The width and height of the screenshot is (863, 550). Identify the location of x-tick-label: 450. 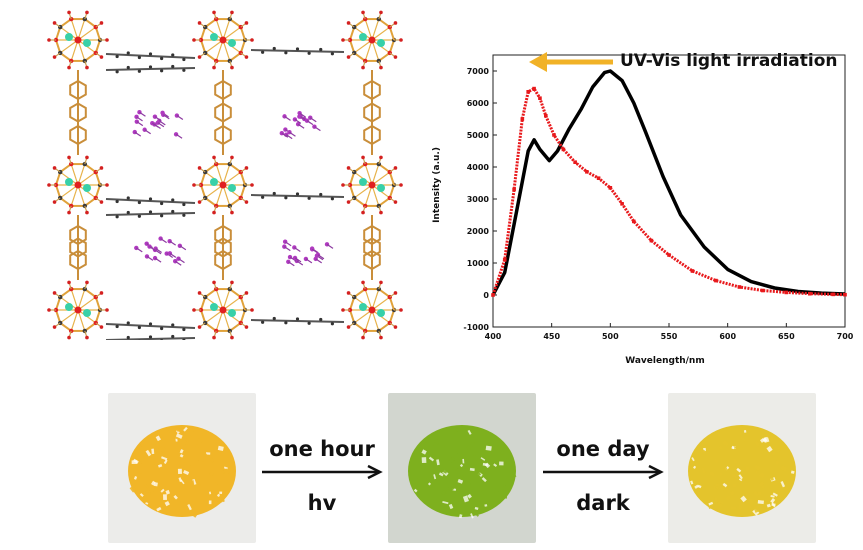
(551, 336).